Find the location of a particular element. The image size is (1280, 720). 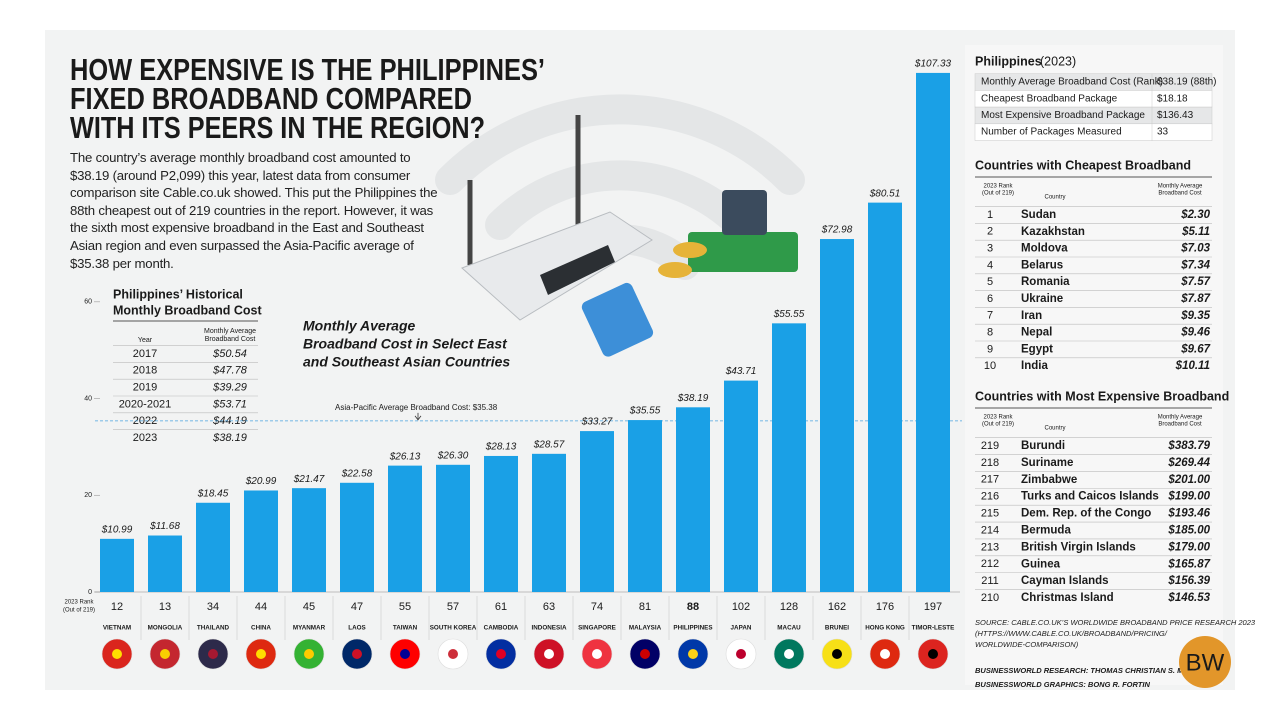

rank: 5 is located at coordinates (990, 282).